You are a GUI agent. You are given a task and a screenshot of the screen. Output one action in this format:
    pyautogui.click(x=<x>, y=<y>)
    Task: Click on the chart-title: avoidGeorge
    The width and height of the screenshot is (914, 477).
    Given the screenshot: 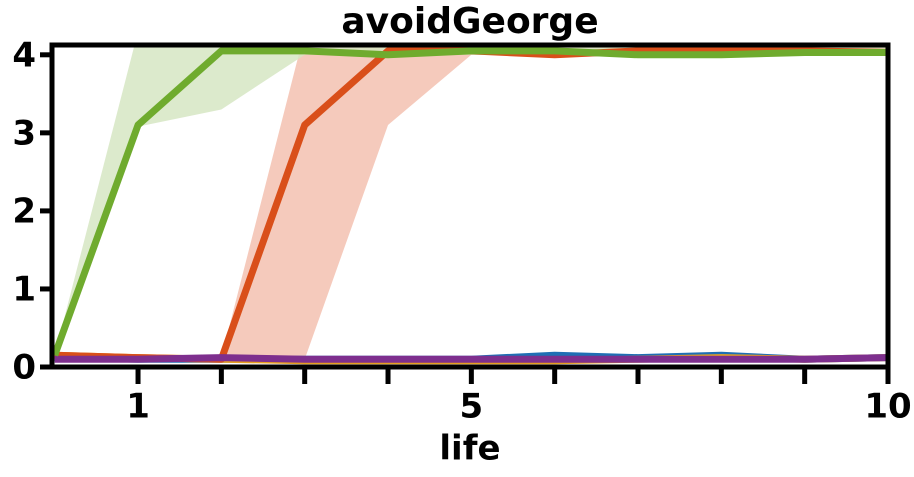 What is the action you would take?
    pyautogui.click(x=469, y=21)
    